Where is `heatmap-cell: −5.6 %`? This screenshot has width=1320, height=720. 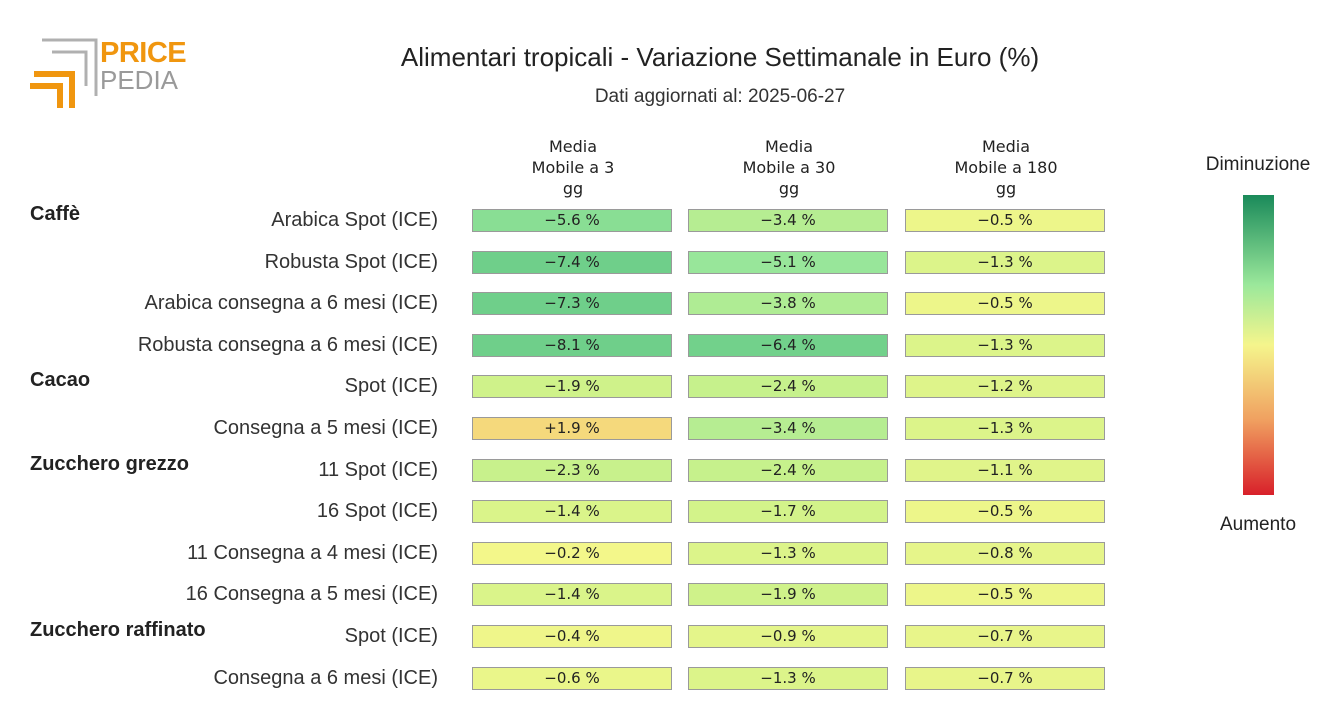
heatmap-cell: −5.6 % is located at coordinates (572, 220).